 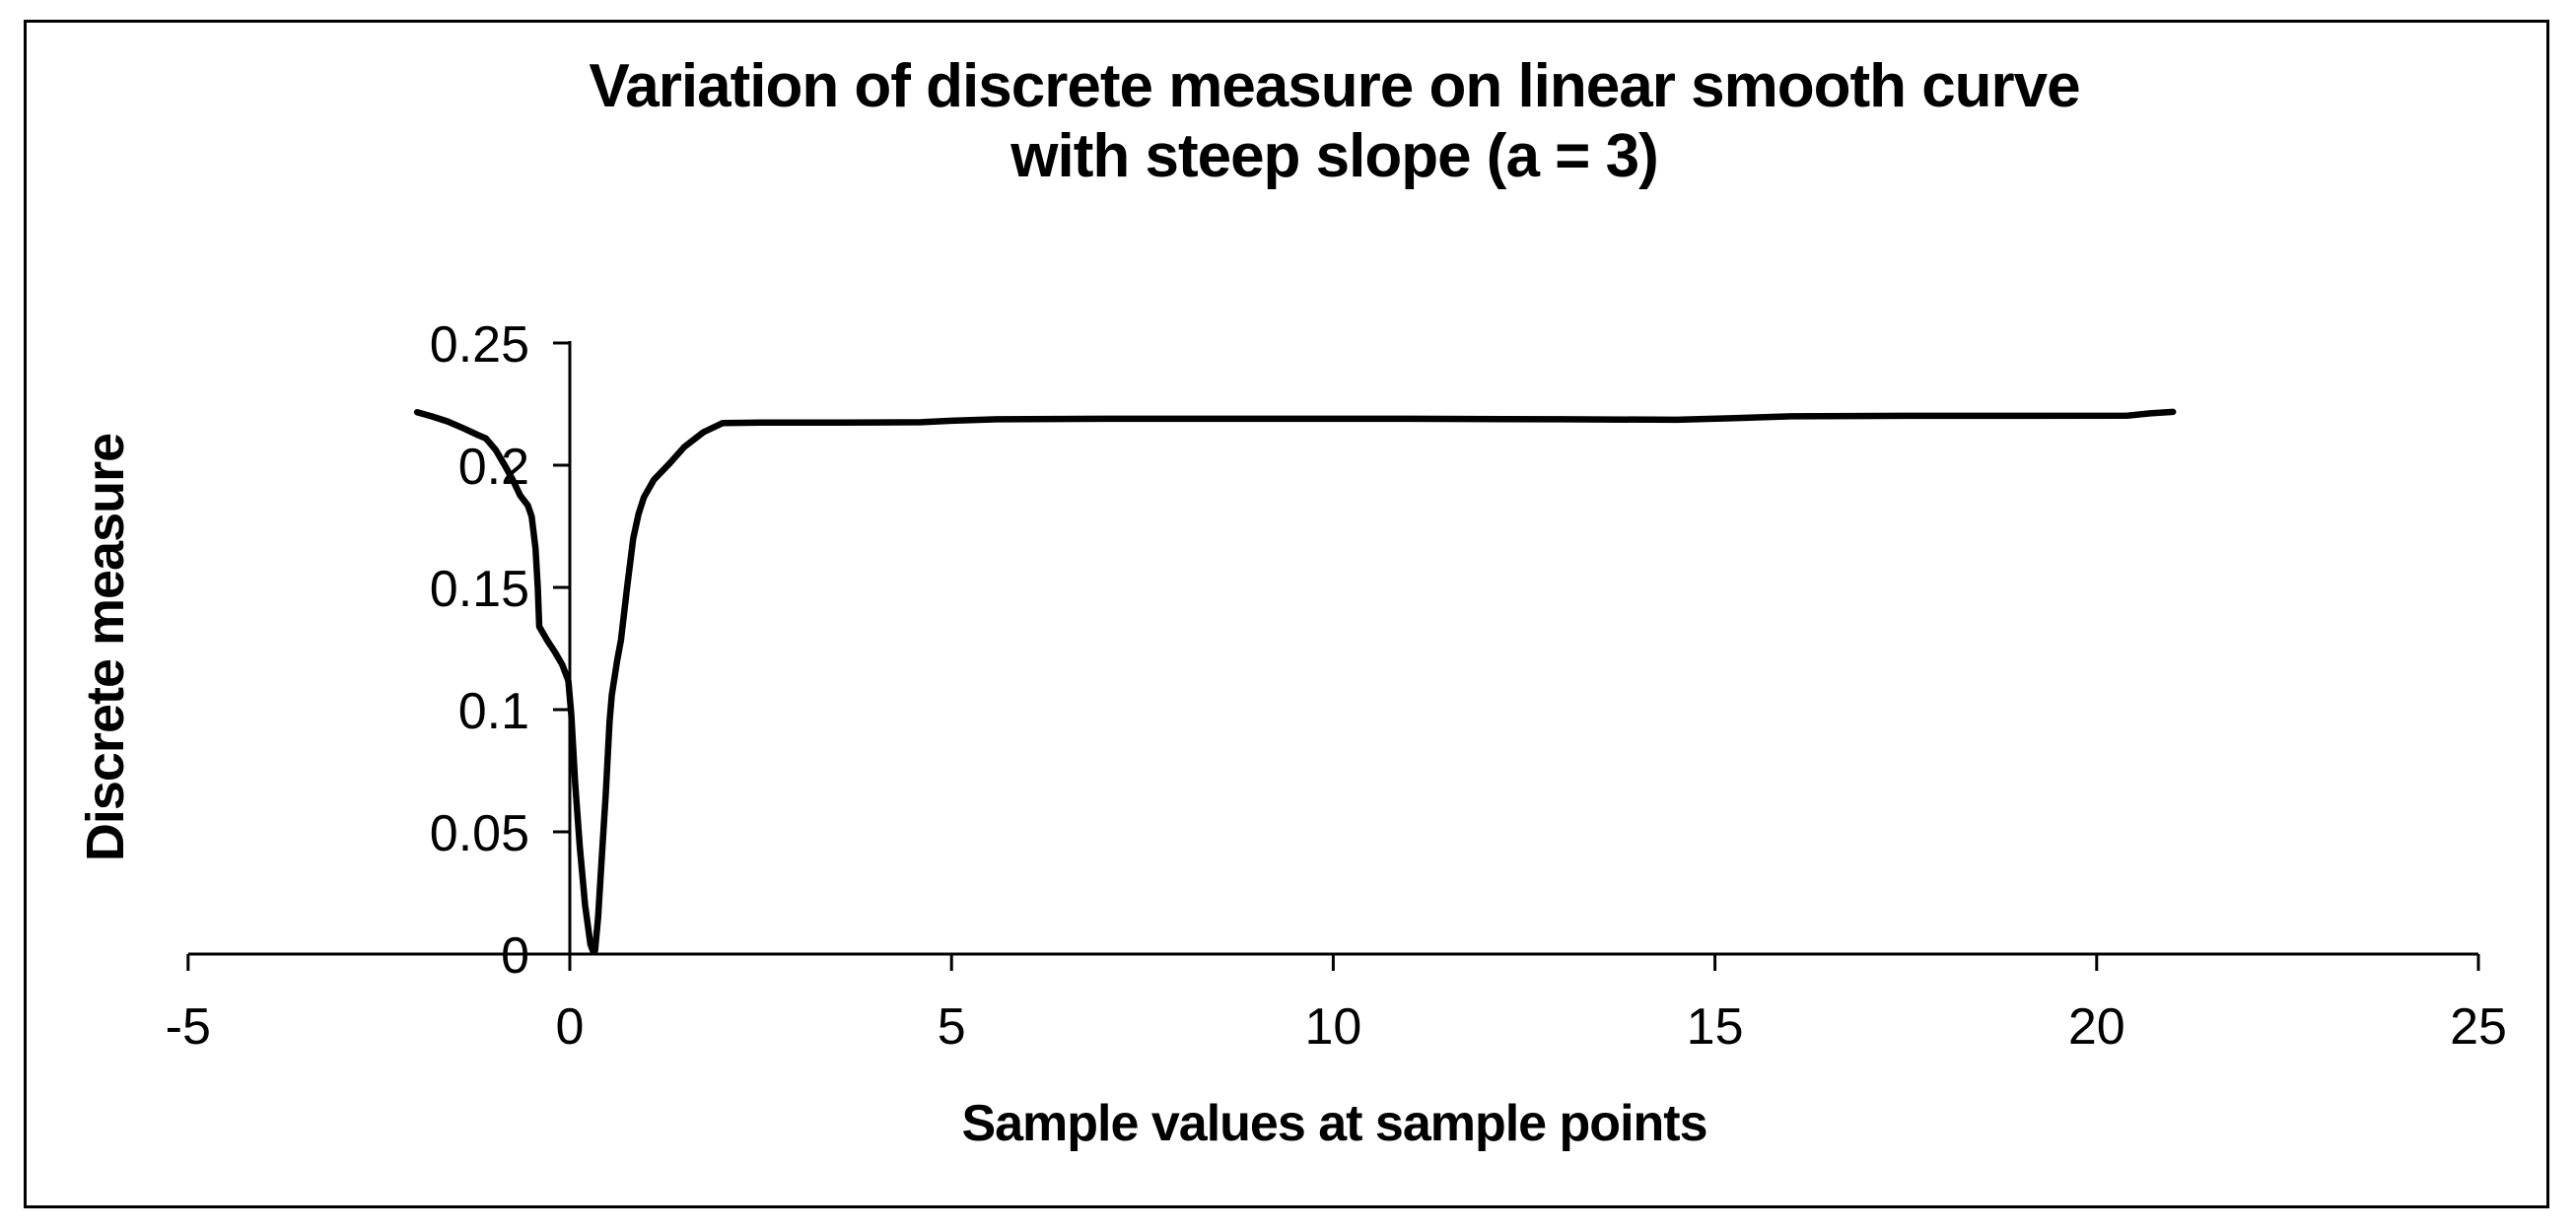 I want to click on x-tick-label: 20, so click(x=2096, y=1027).